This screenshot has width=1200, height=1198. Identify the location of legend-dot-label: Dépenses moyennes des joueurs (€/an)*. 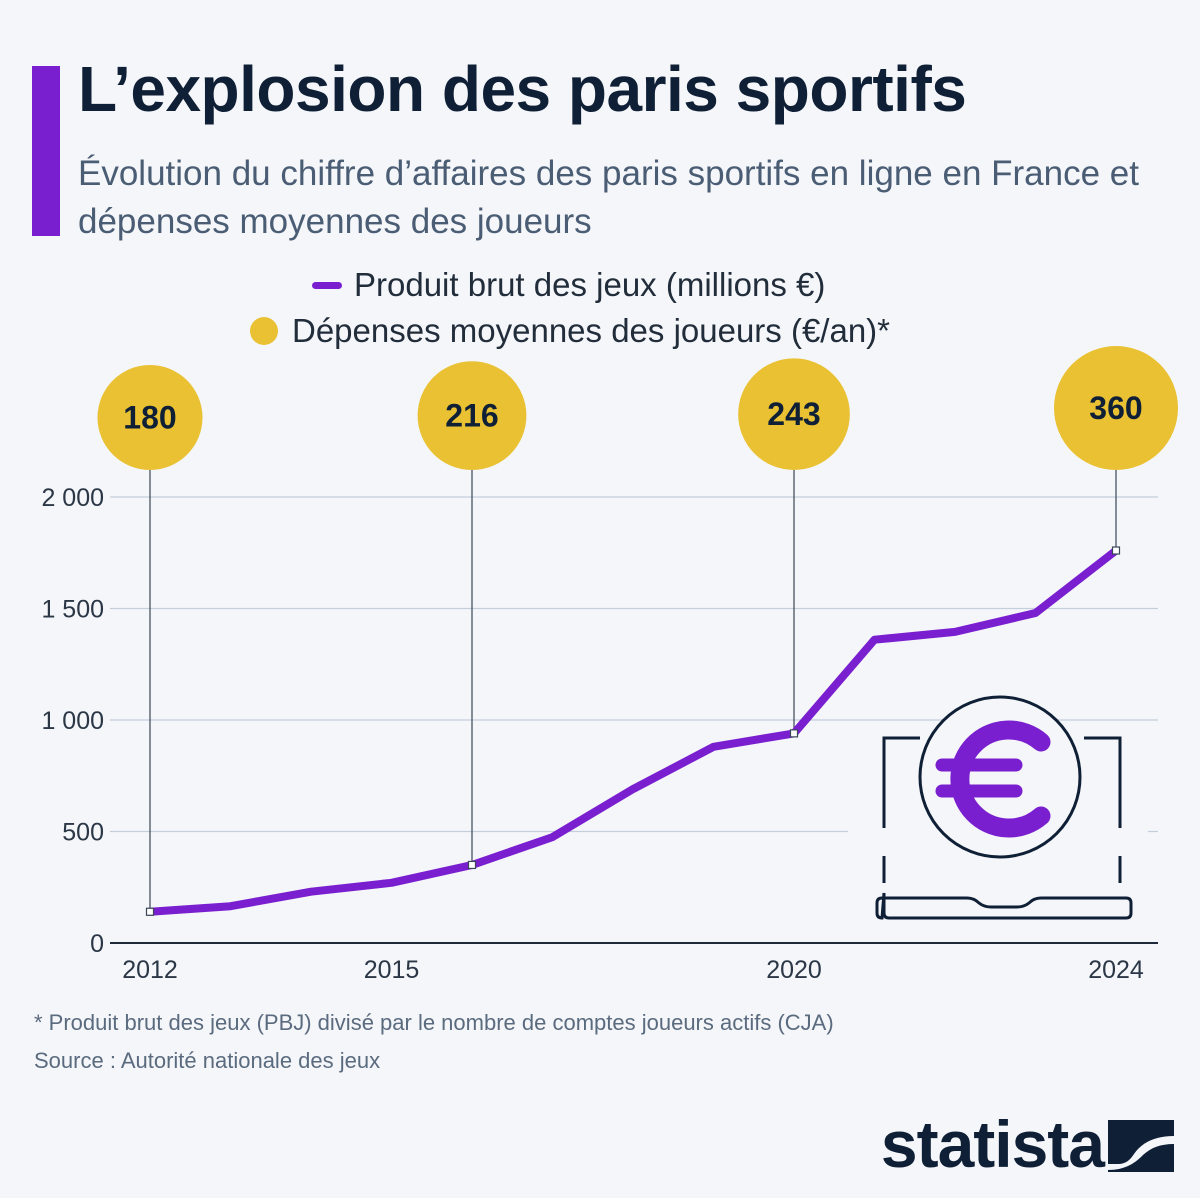
(591, 330).